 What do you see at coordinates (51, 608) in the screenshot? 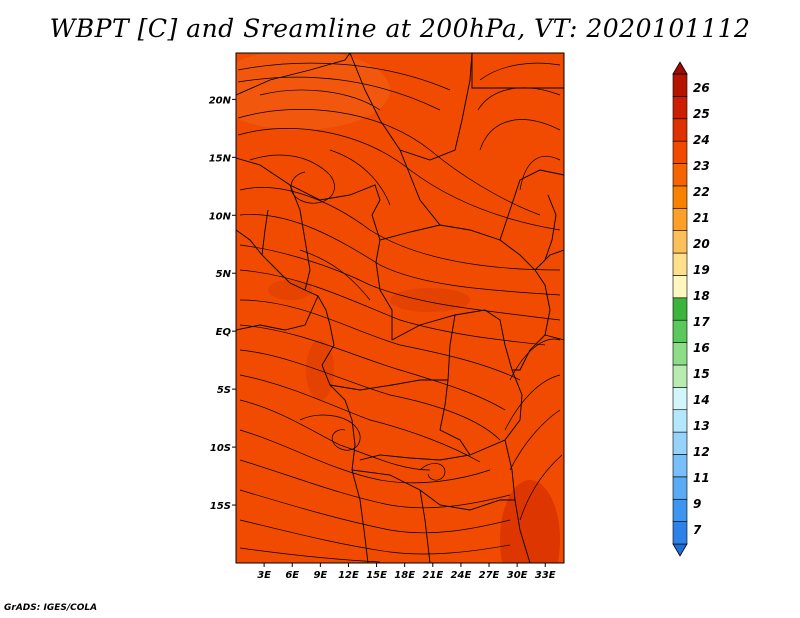
I see `credit-text: GrADS: IGES/COLA` at bounding box center [51, 608].